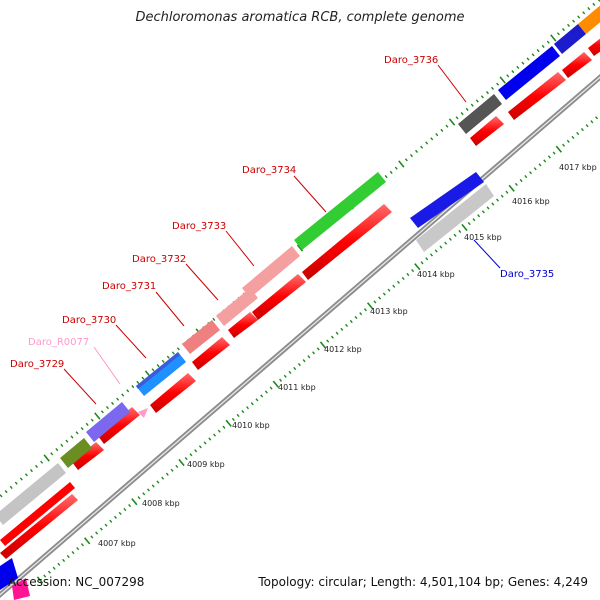 This screenshot has height=600, width=600. I want to click on gene-label: Daro_3729, so click(37, 364).